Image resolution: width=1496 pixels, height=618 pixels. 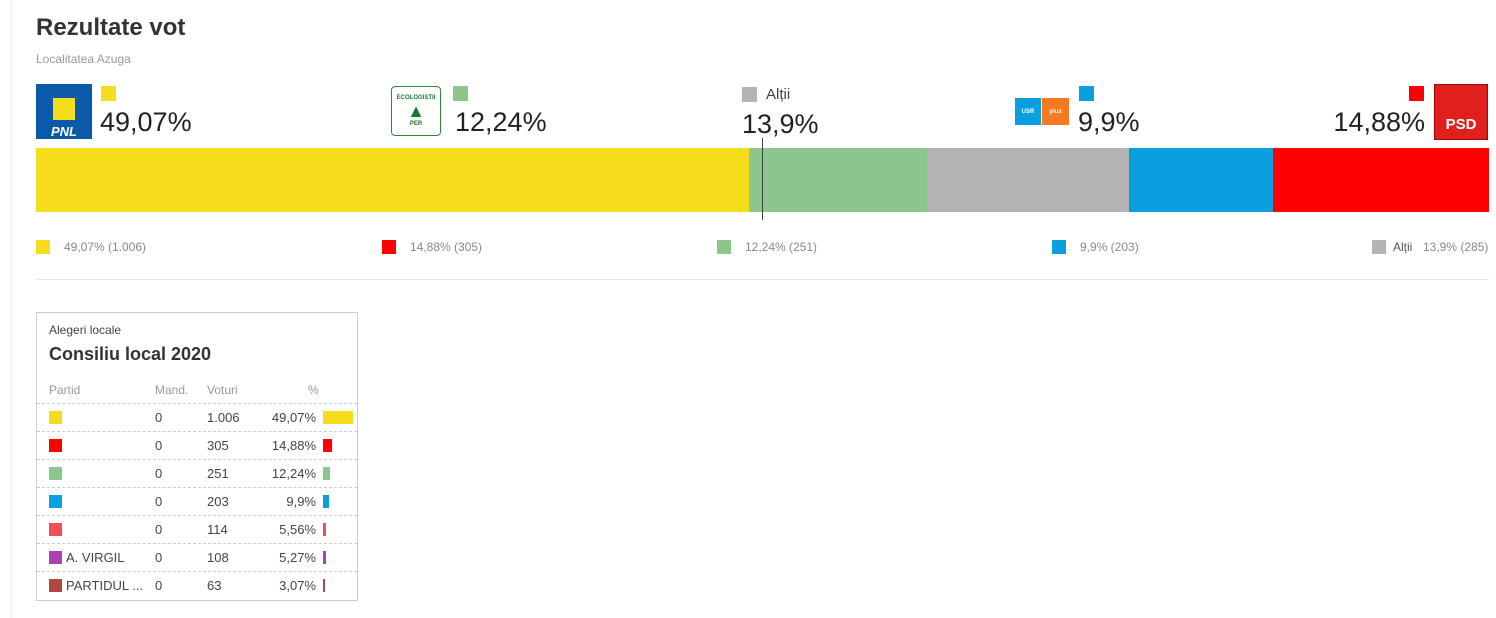 What do you see at coordinates (293, 473) in the screenshot?
I see `percent: 12,24%` at bounding box center [293, 473].